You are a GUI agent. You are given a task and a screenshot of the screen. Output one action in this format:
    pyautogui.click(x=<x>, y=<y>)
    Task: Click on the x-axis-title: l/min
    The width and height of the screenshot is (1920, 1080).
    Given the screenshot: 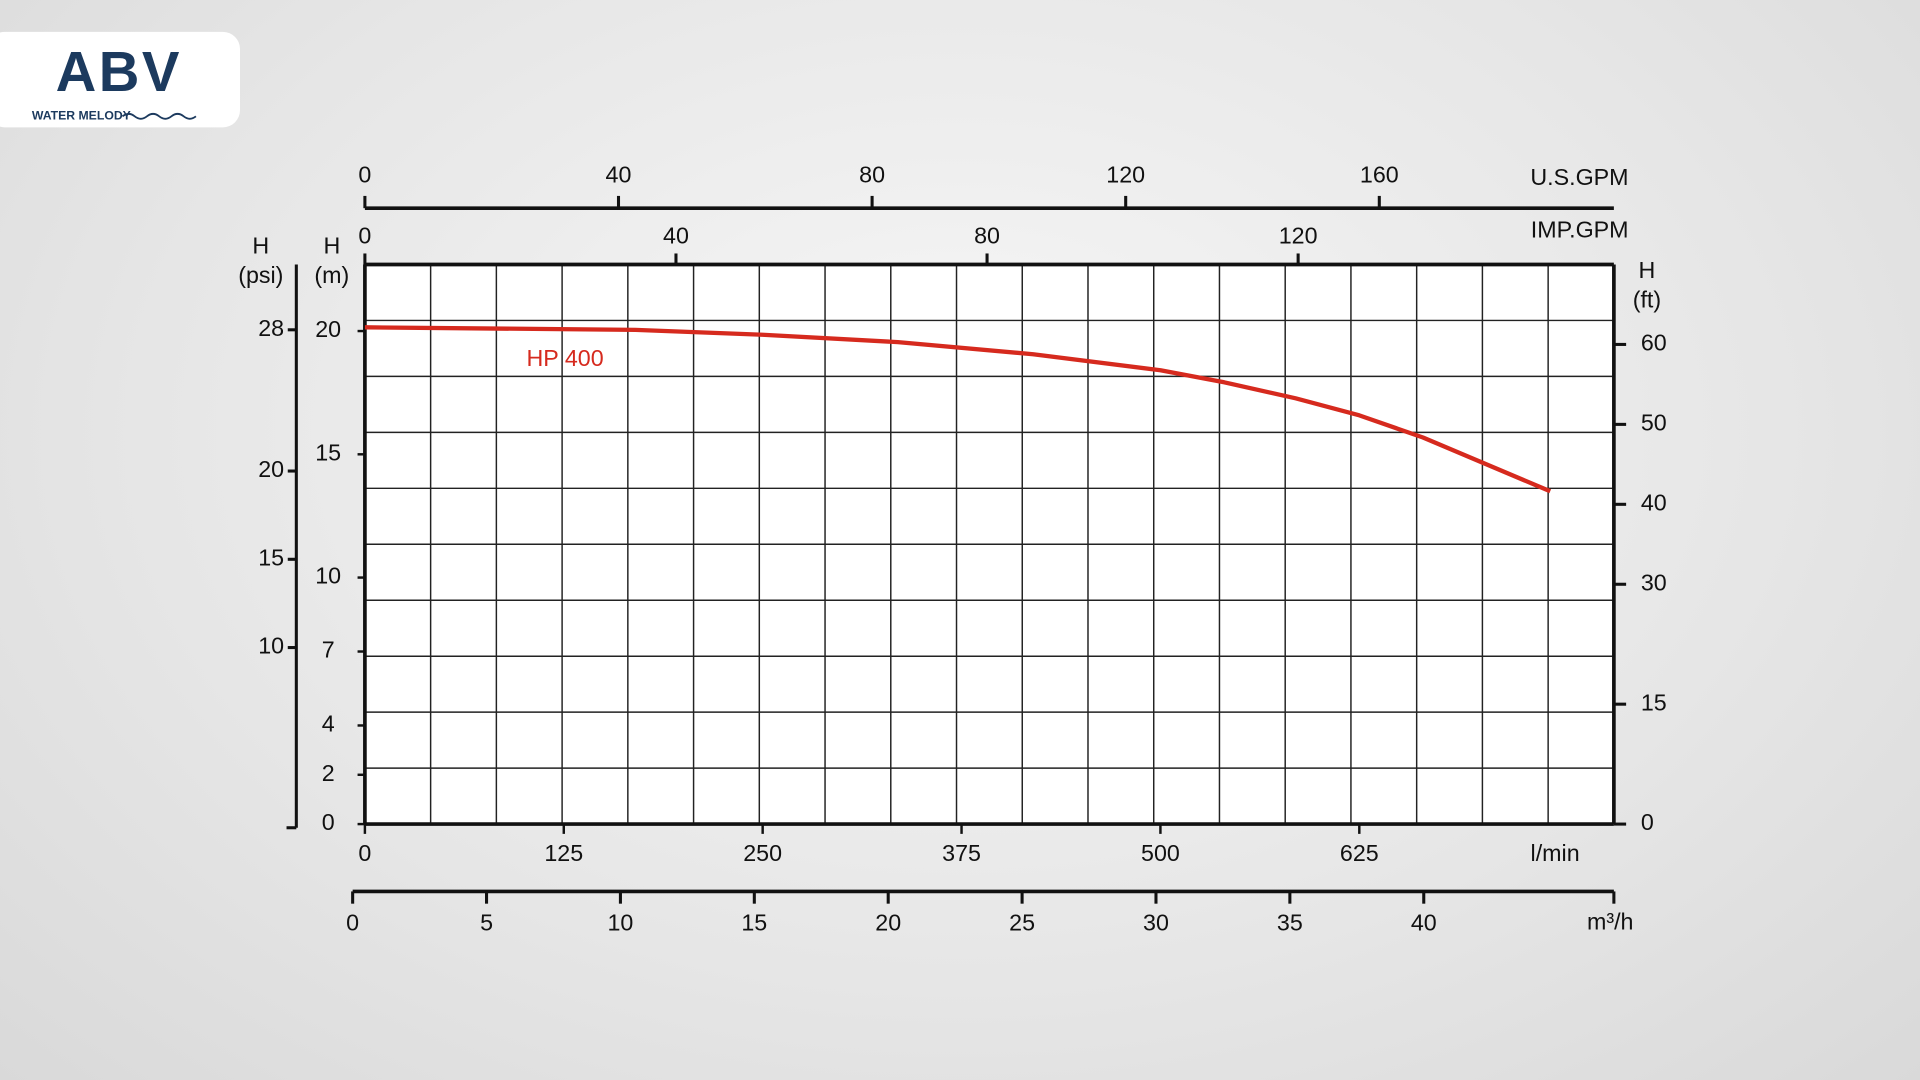 What is the action you would take?
    pyautogui.click(x=1555, y=853)
    